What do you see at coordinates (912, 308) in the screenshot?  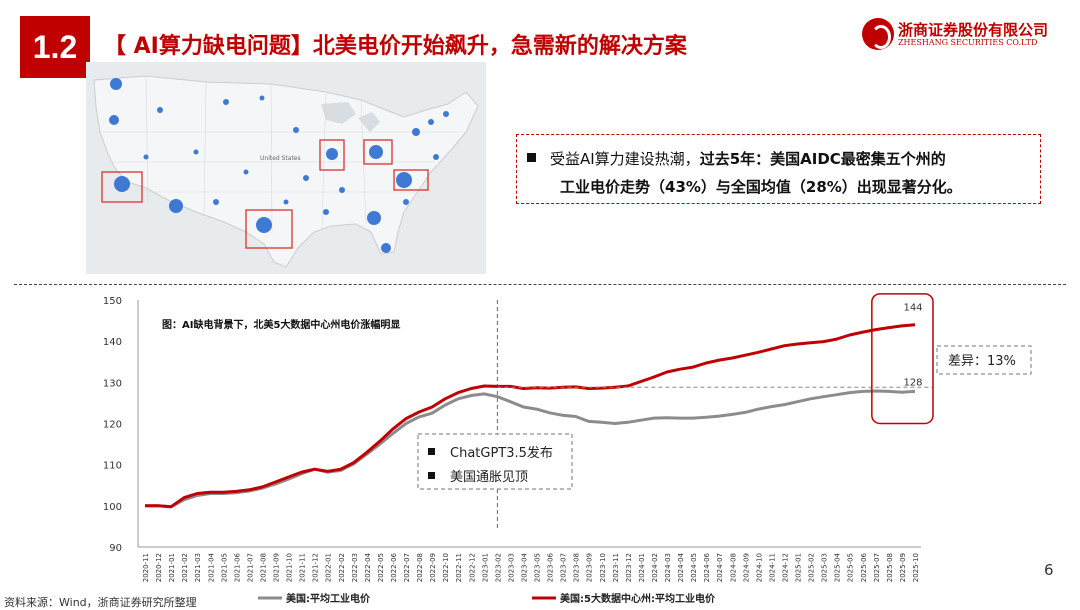 I see `end-label-red: 144` at bounding box center [912, 308].